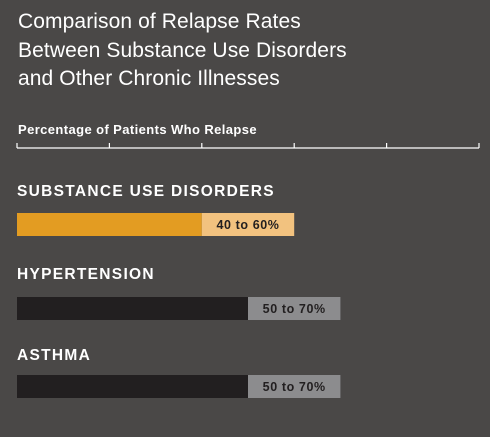  I want to click on chart-title-line: and Other Chronic Illnesses, so click(149, 78).